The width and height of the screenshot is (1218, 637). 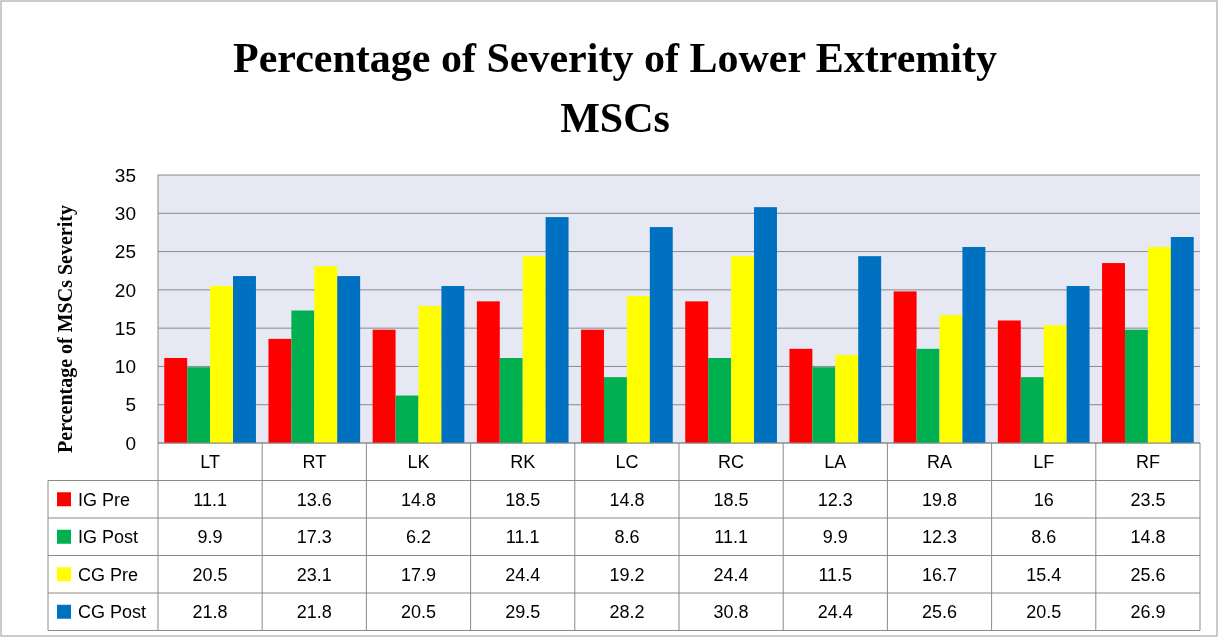 What do you see at coordinates (104, 499) in the screenshot?
I see `legend-label: IG Pre` at bounding box center [104, 499].